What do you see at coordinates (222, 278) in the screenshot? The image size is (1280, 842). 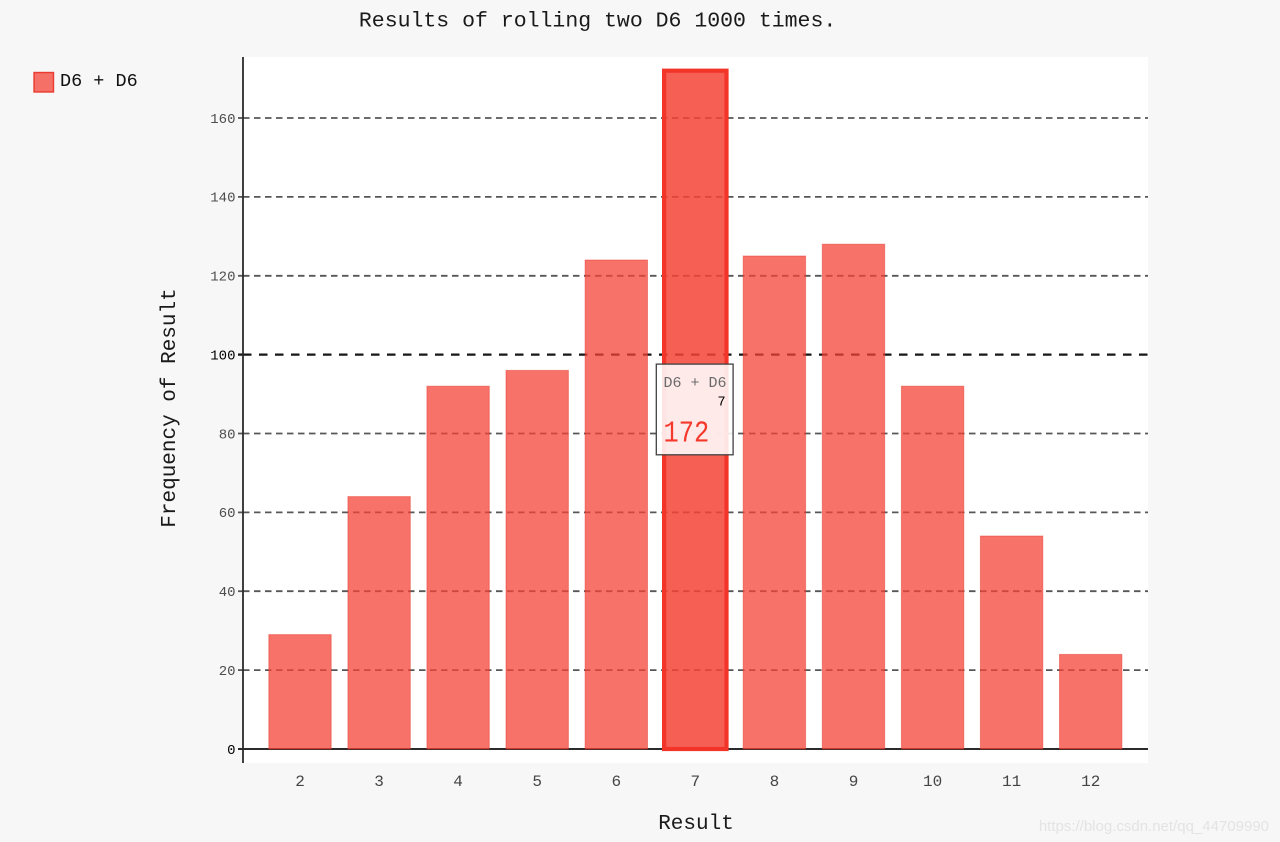 I see `svg-text: 120` at bounding box center [222, 278].